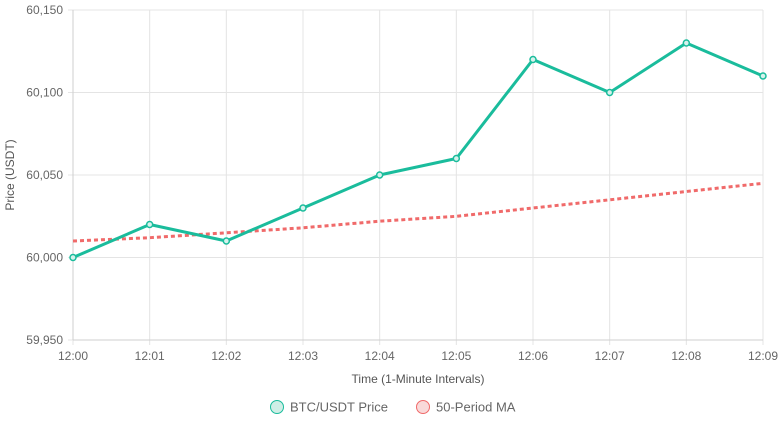 The height and width of the screenshot is (430, 782). Describe the element at coordinates (610, 356) in the screenshot. I see `x-tick-label: 12:07` at that location.